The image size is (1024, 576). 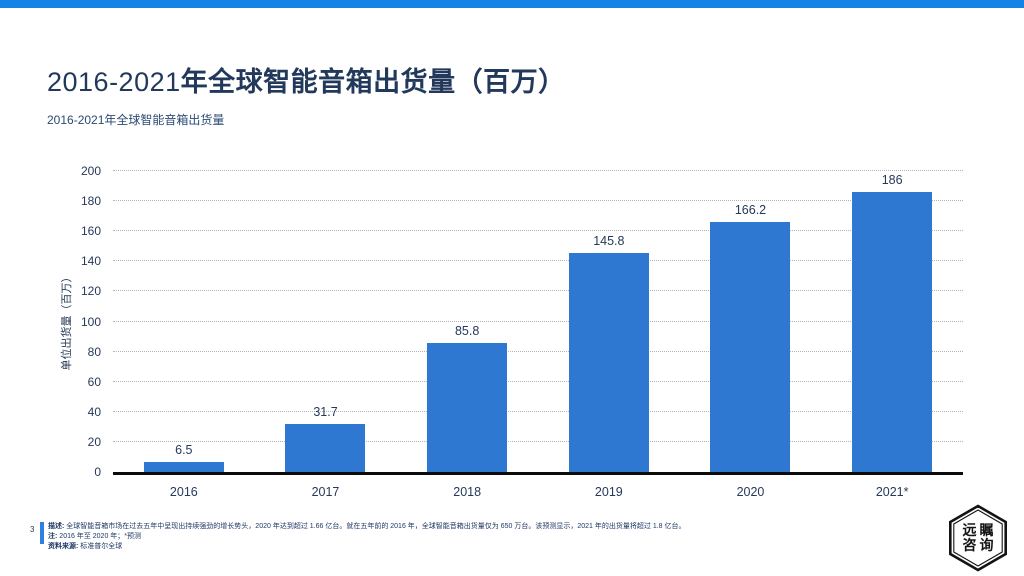 What do you see at coordinates (609, 240) in the screenshot?
I see `bar-value-label-2019: 145.8` at bounding box center [609, 240].